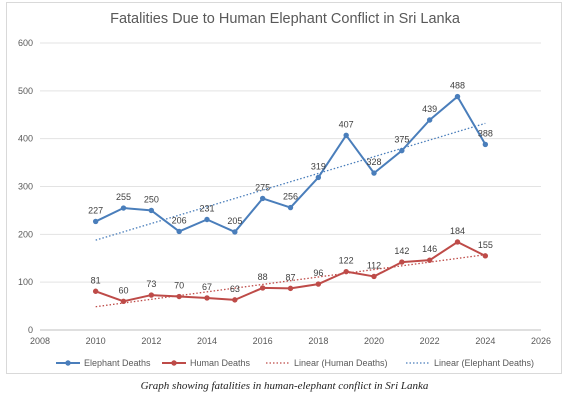  I want to click on data-label-human-deaths: 67, so click(207, 287).